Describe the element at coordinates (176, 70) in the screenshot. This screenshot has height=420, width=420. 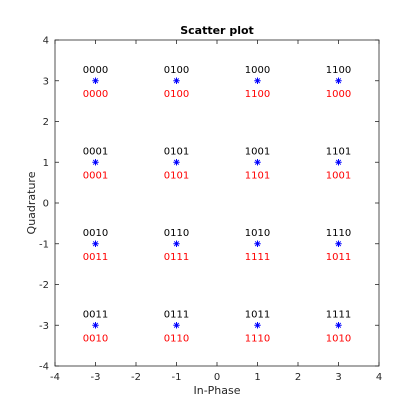
I see `point-label-above: 0100` at that location.